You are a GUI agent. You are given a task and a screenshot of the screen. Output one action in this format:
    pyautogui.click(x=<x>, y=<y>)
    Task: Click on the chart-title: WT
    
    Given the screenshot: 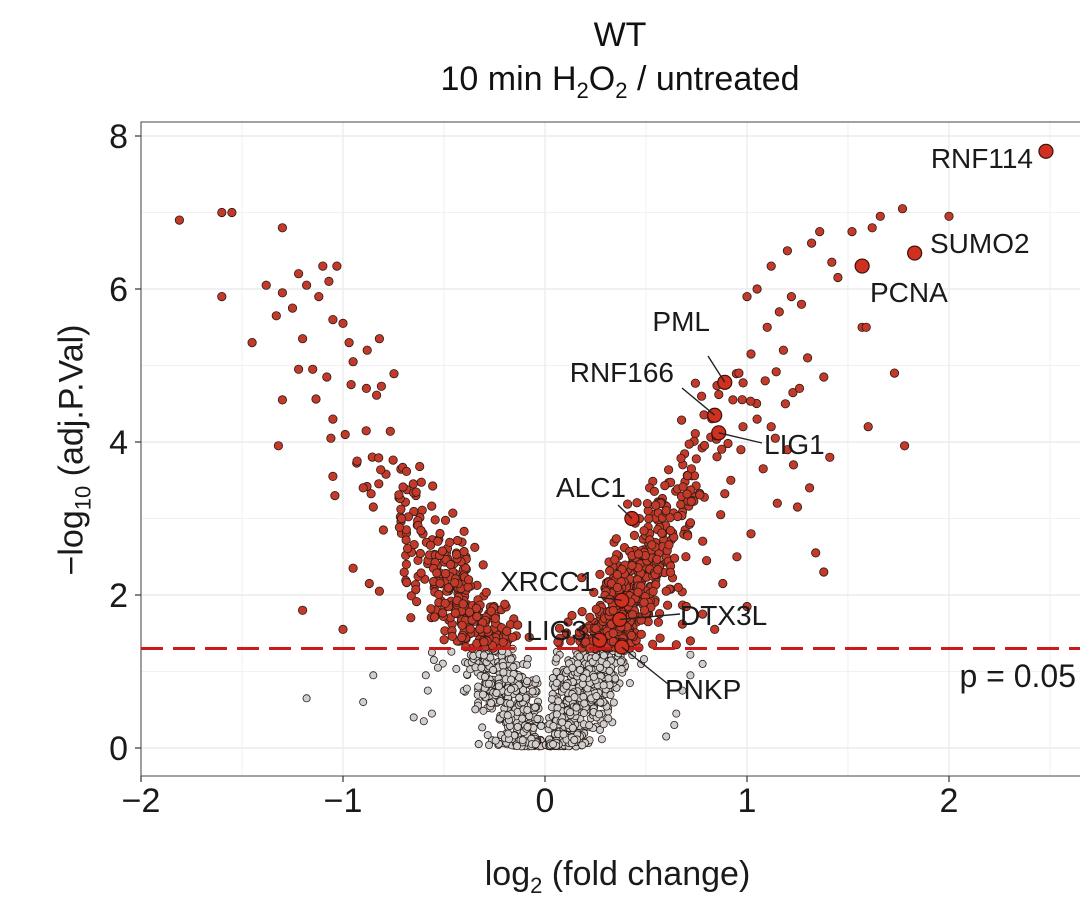 What is the action you would take?
    pyautogui.click(x=620, y=35)
    